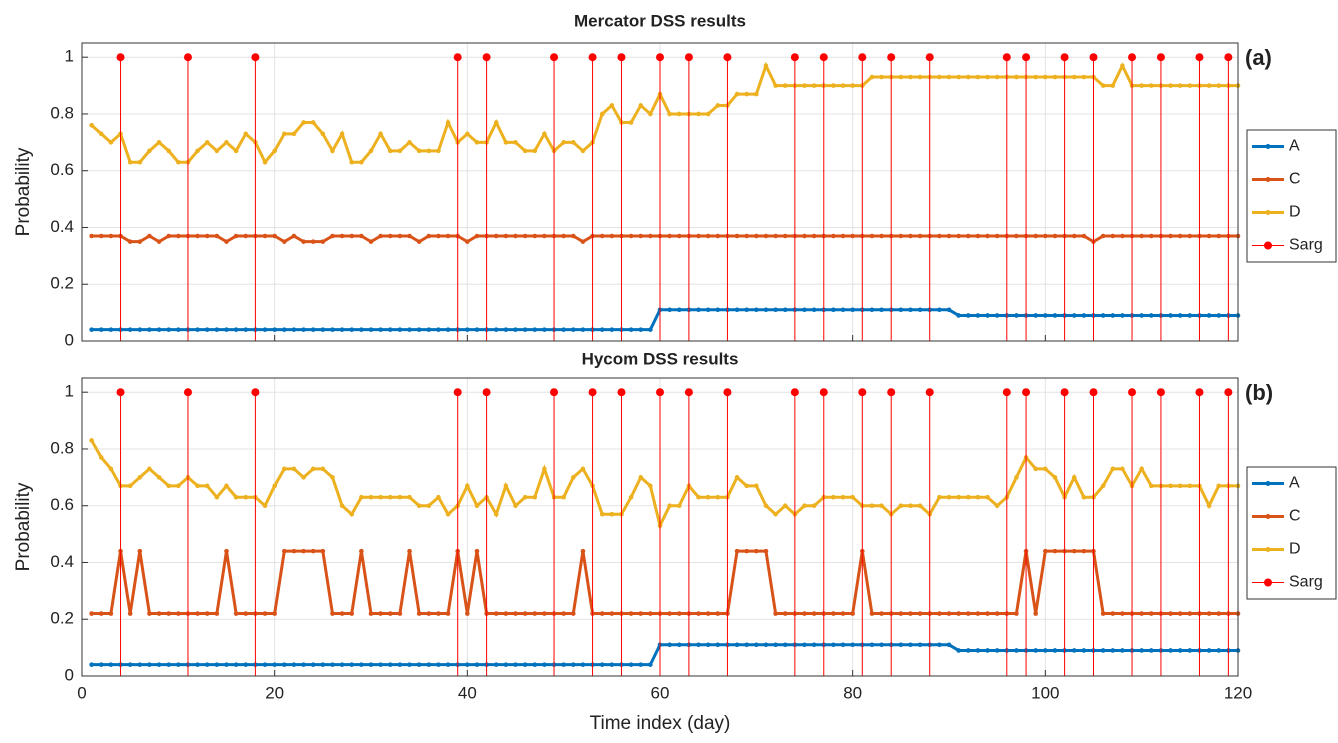  What do you see at coordinates (23, 191) in the screenshot?
I see `y-axis-label: Probability` at bounding box center [23, 191].